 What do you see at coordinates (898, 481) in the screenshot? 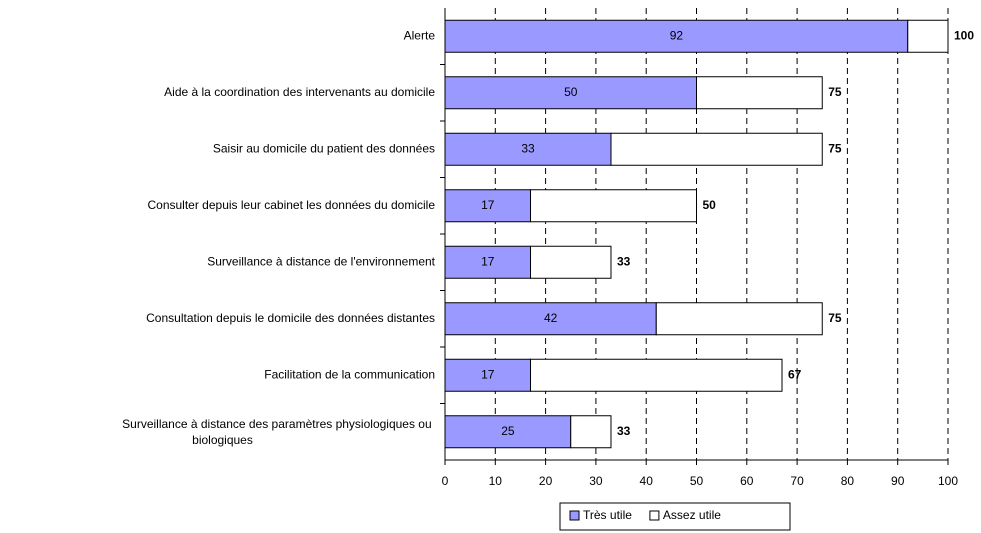
I see `x-tick-label: 90` at bounding box center [898, 481].